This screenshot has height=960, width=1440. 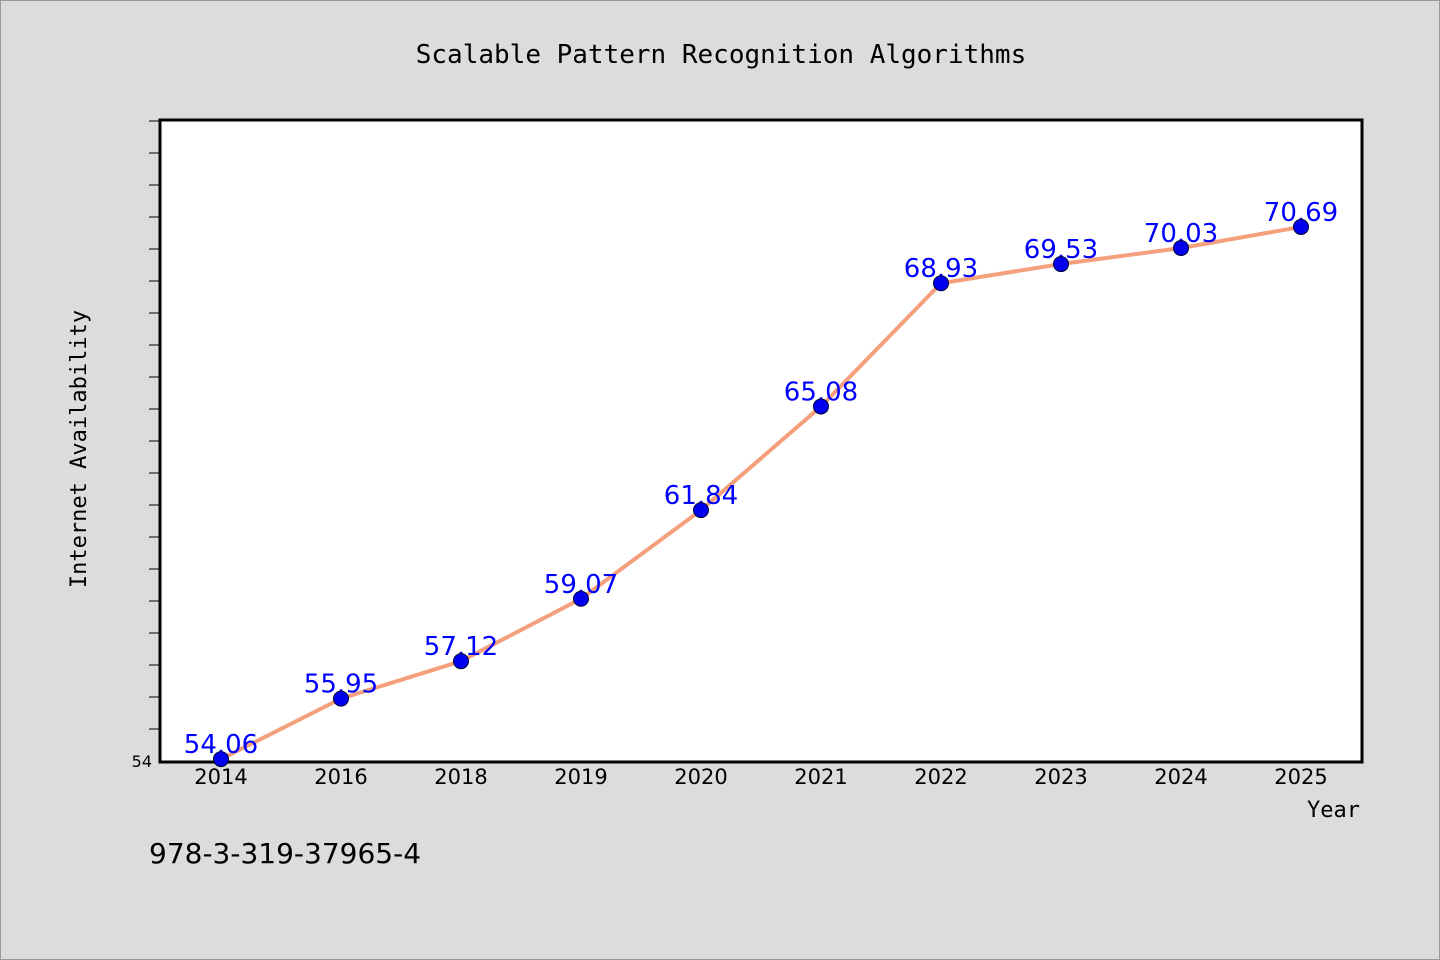 I want to click on y-axis-tick-label: 54, so click(x=142, y=761).